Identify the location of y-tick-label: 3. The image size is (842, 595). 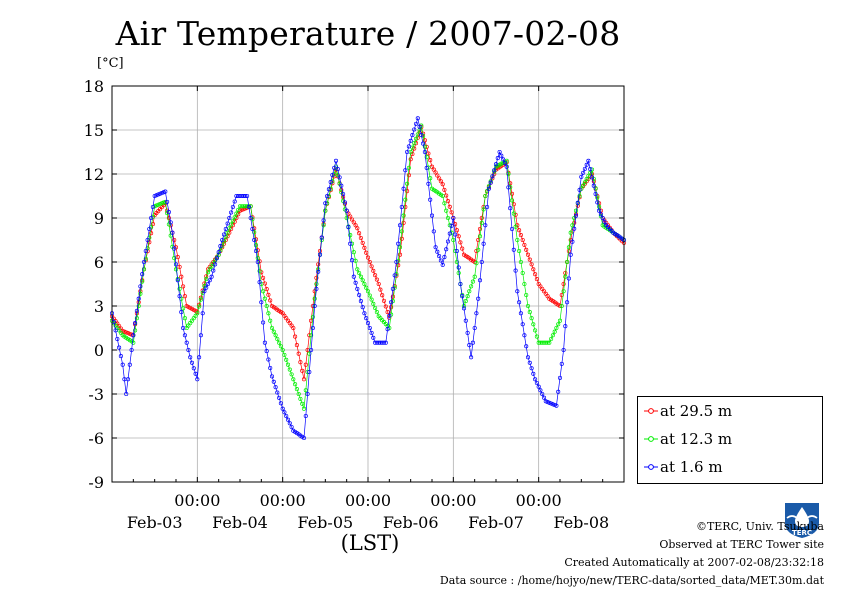
(99, 306).